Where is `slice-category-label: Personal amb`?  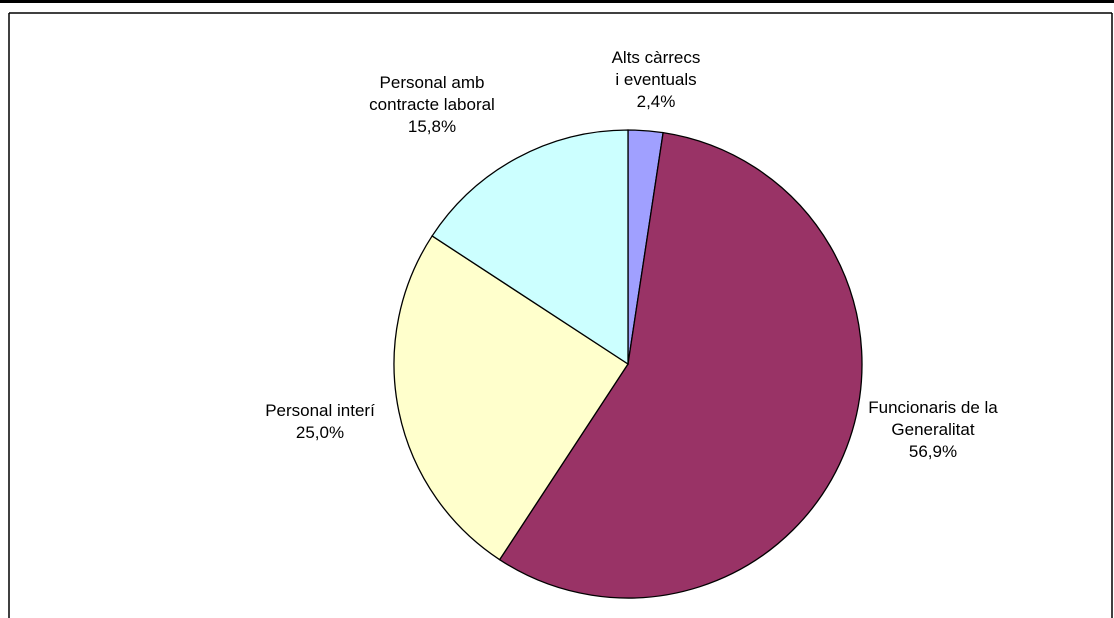 slice-category-label: Personal amb is located at coordinates (432, 82).